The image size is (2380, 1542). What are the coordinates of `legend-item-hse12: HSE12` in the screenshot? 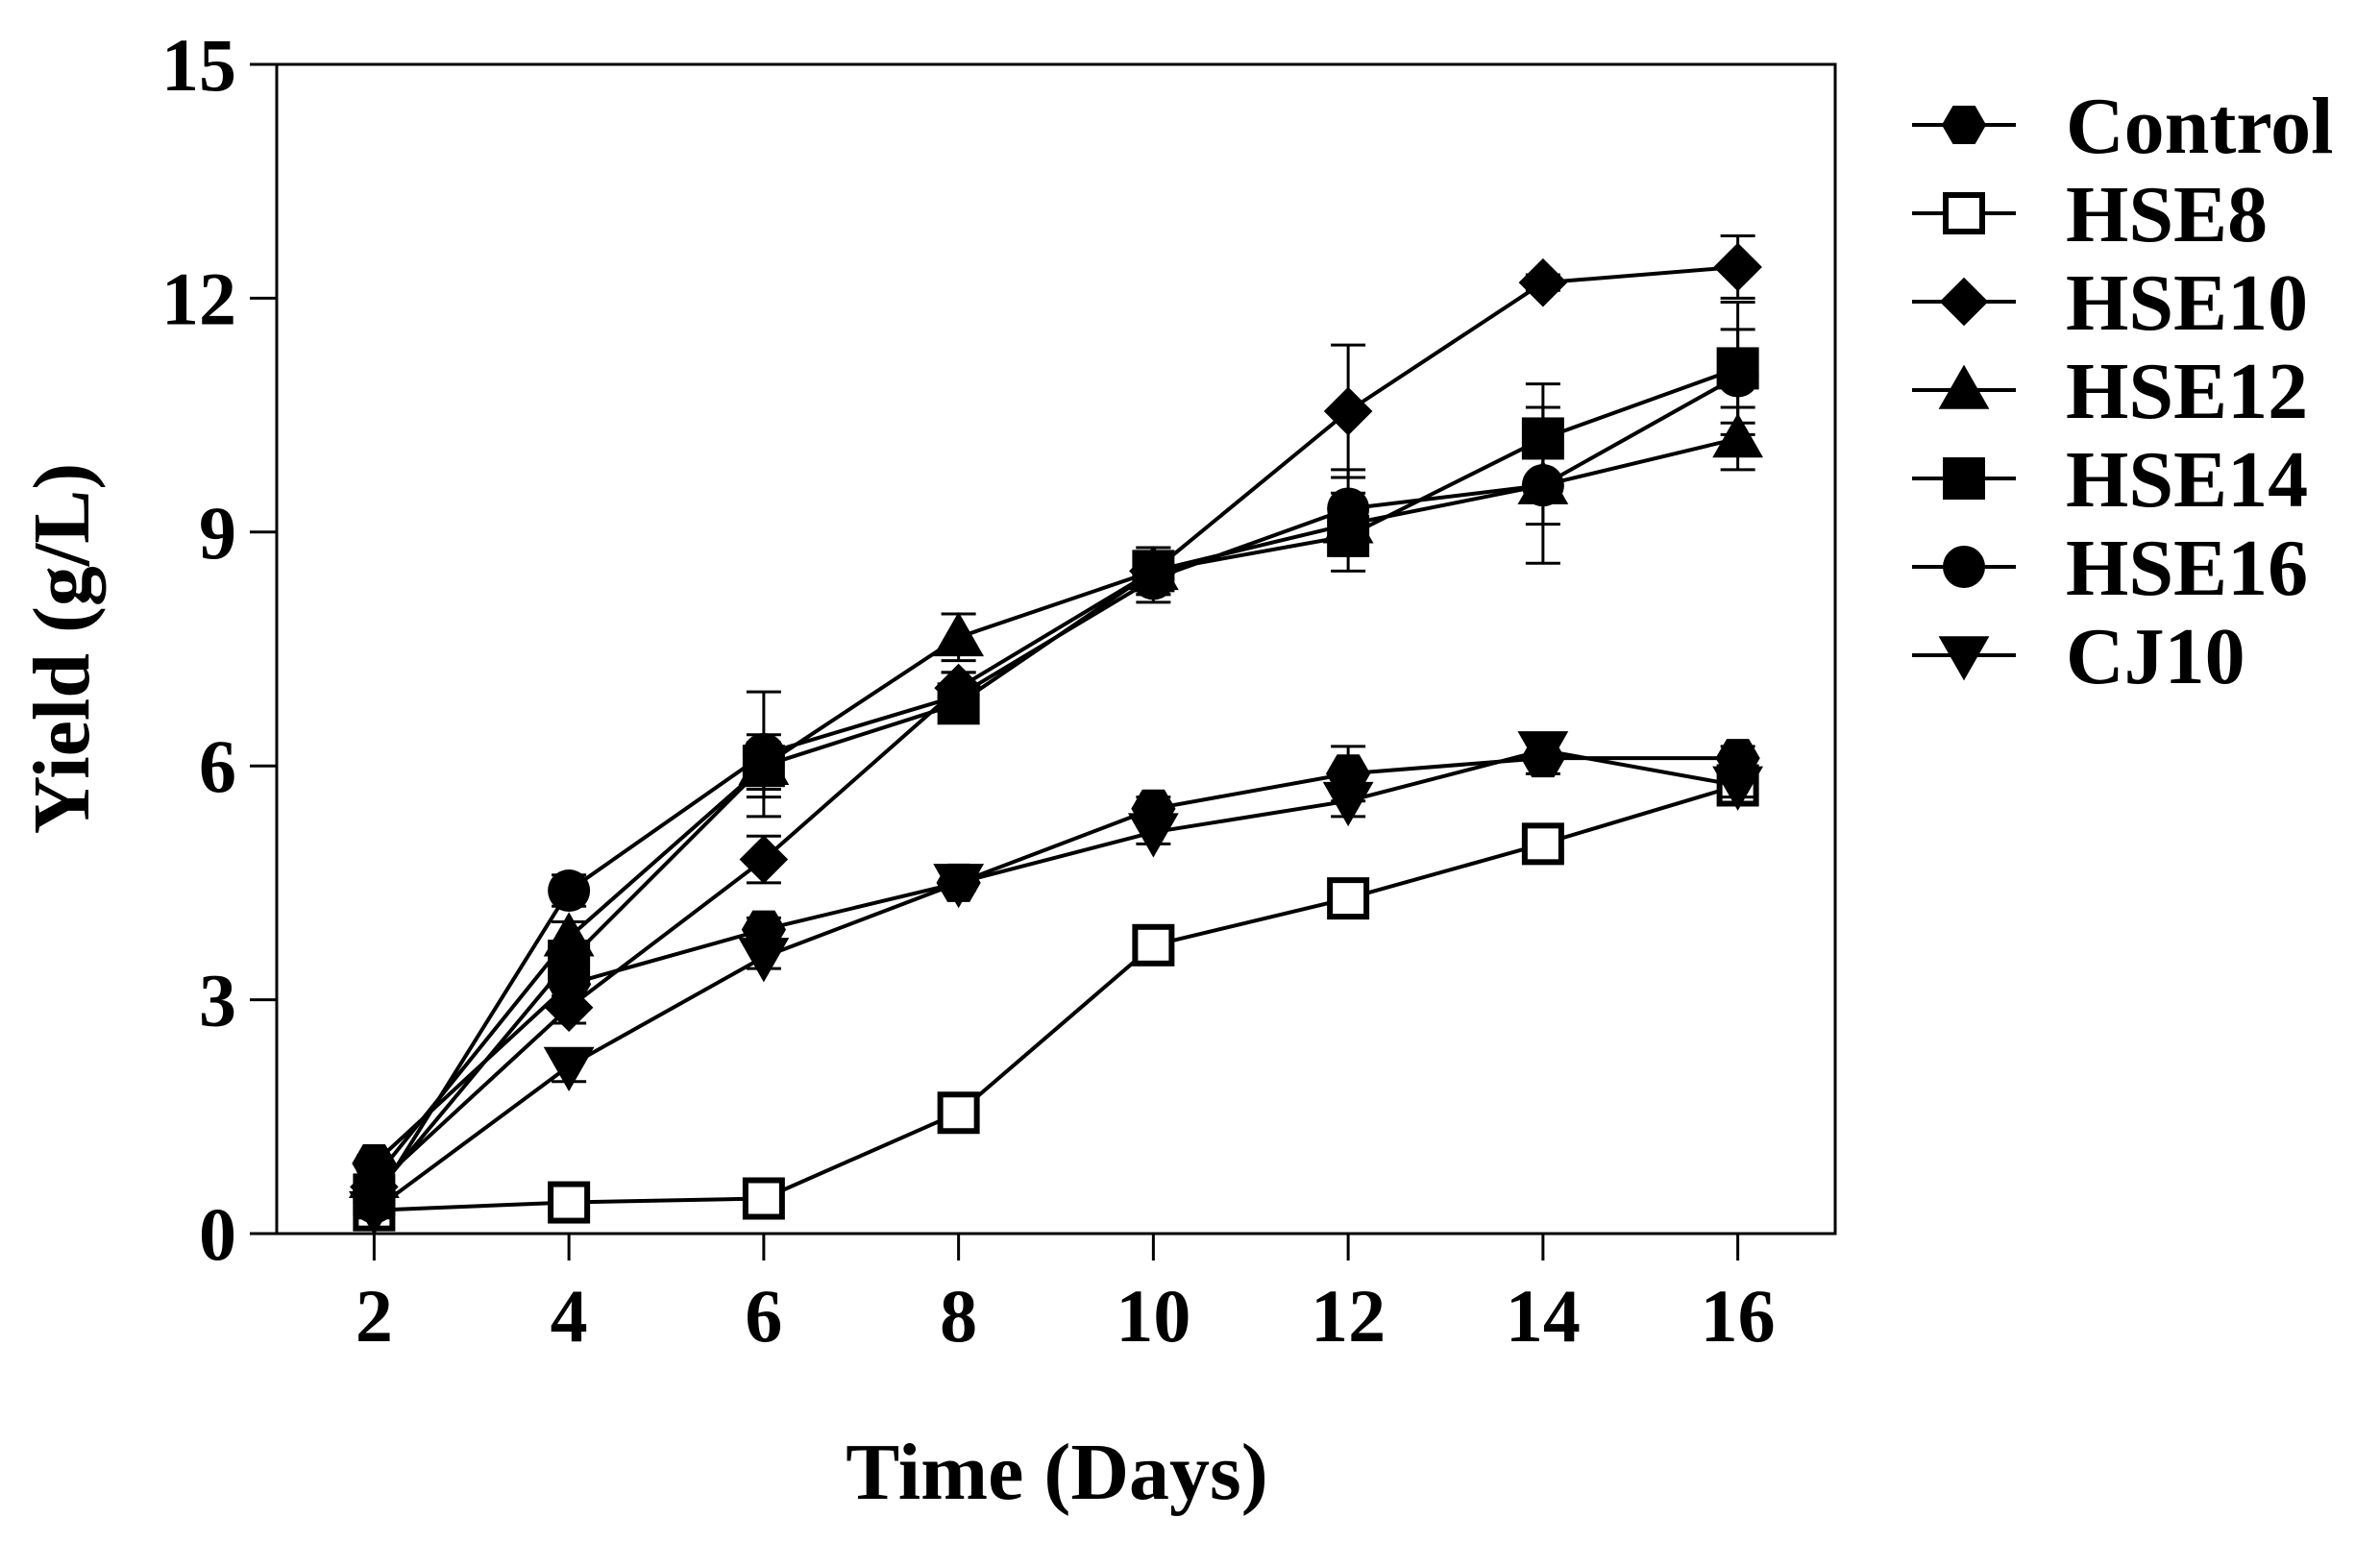 It's located at (2110, 392).